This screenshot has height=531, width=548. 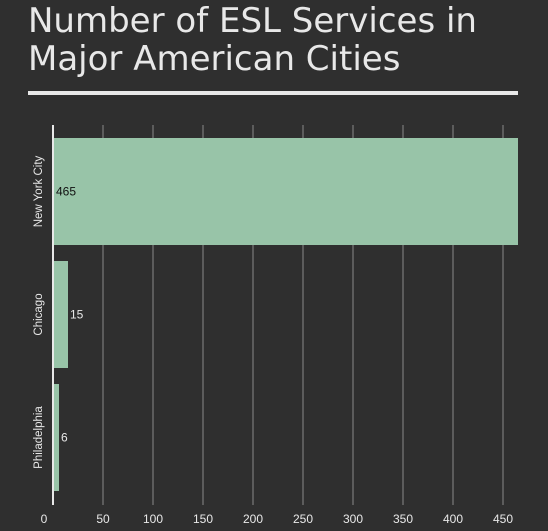 What do you see at coordinates (64, 438) in the screenshot?
I see `data-label: 6` at bounding box center [64, 438].